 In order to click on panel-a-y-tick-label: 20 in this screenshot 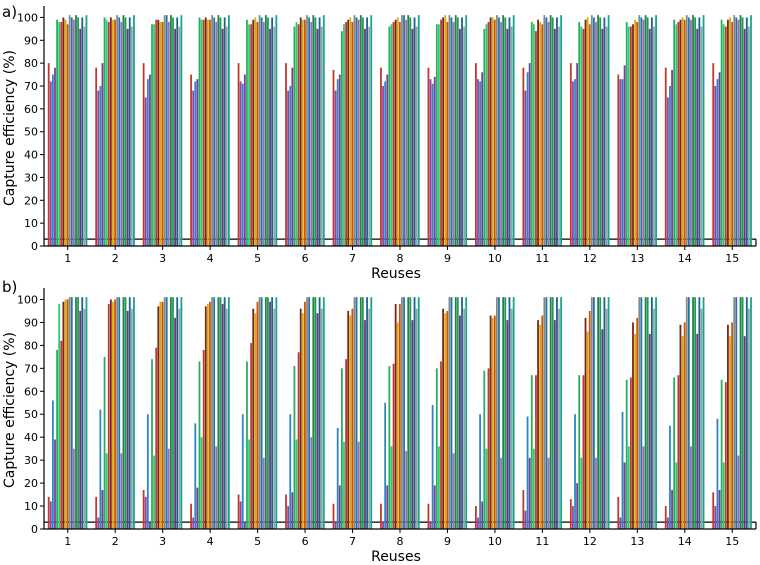, I will do `click(31, 200)`.